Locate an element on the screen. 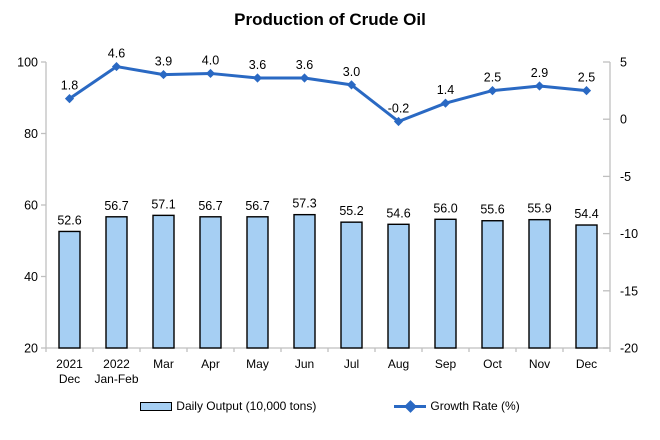  left-axis-tick-label: 100 is located at coordinates (27, 63).